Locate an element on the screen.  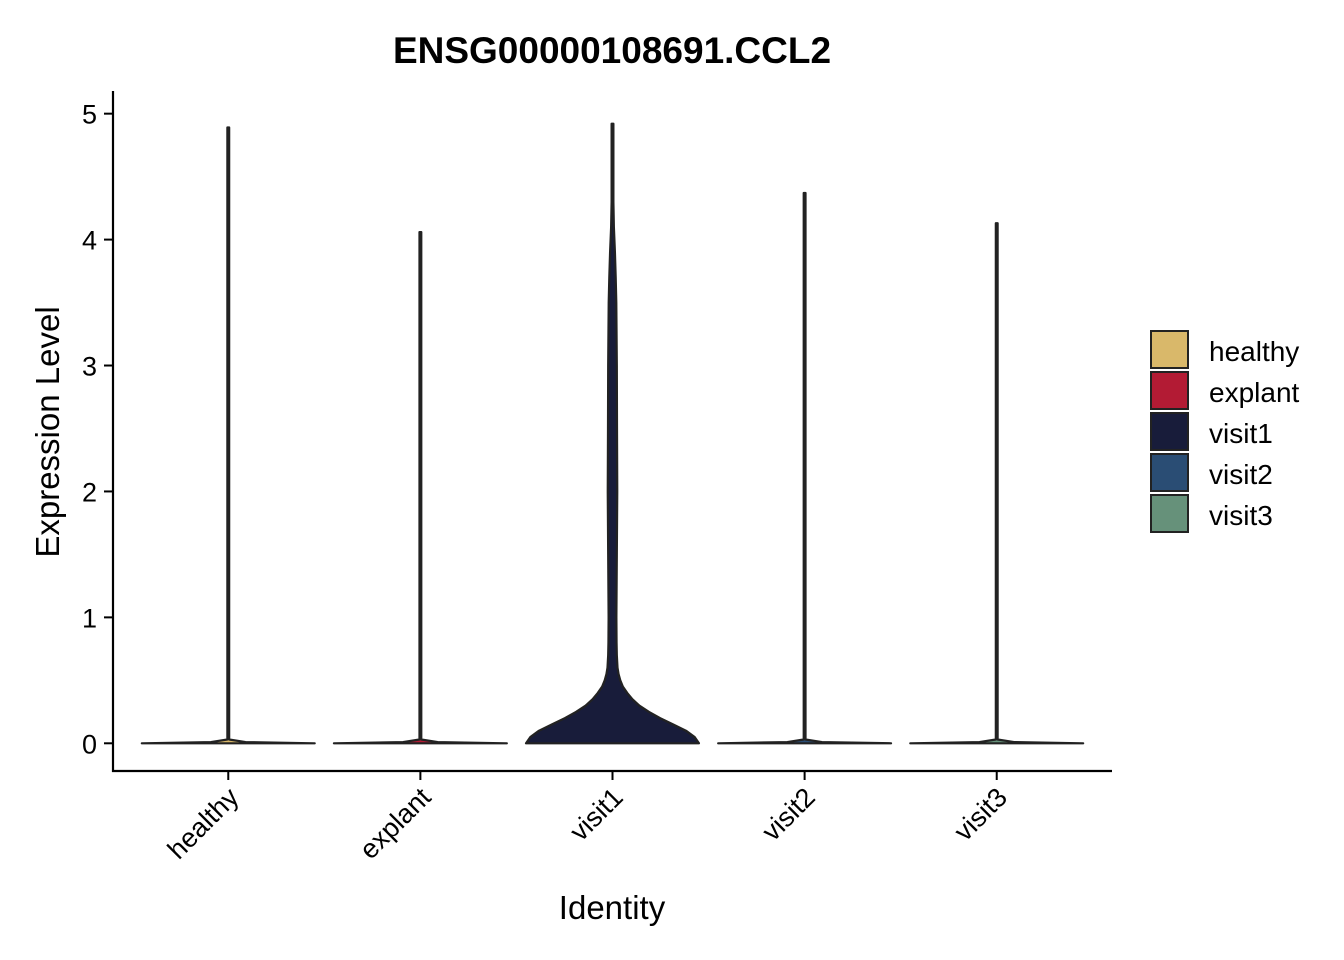
legend-swatch-visit1 is located at coordinates (1169, 431).